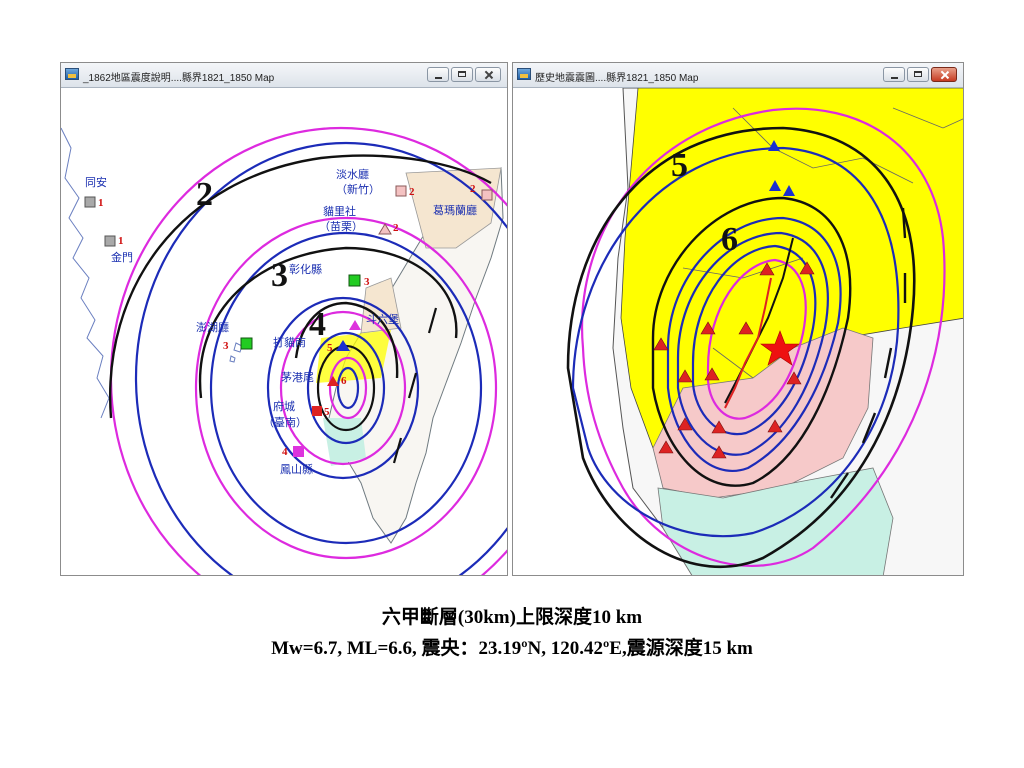  I want to click on window-titlebar-right: 歷史地震震圖....縣界1821_1850 Map, so click(738, 75).